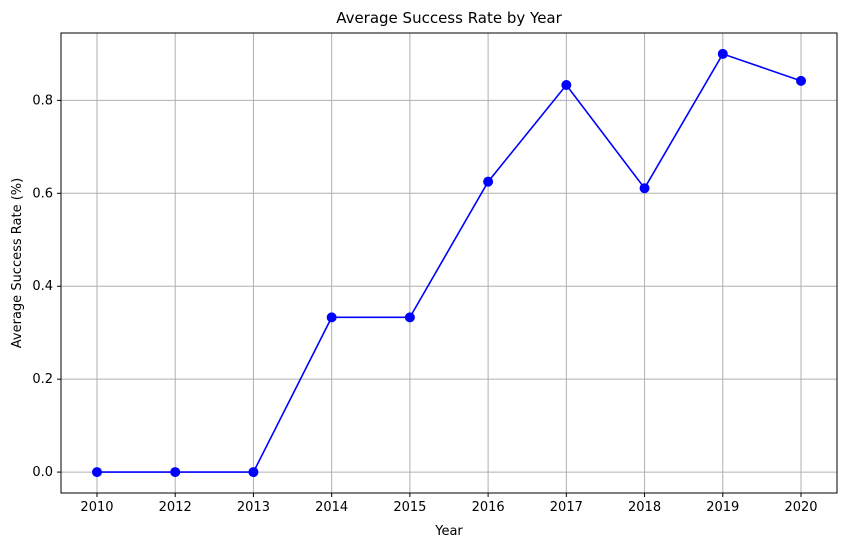 This screenshot has width=846, height=547. Describe the element at coordinates (42, 379) in the screenshot. I see `y-tick-label: 0.2` at that location.